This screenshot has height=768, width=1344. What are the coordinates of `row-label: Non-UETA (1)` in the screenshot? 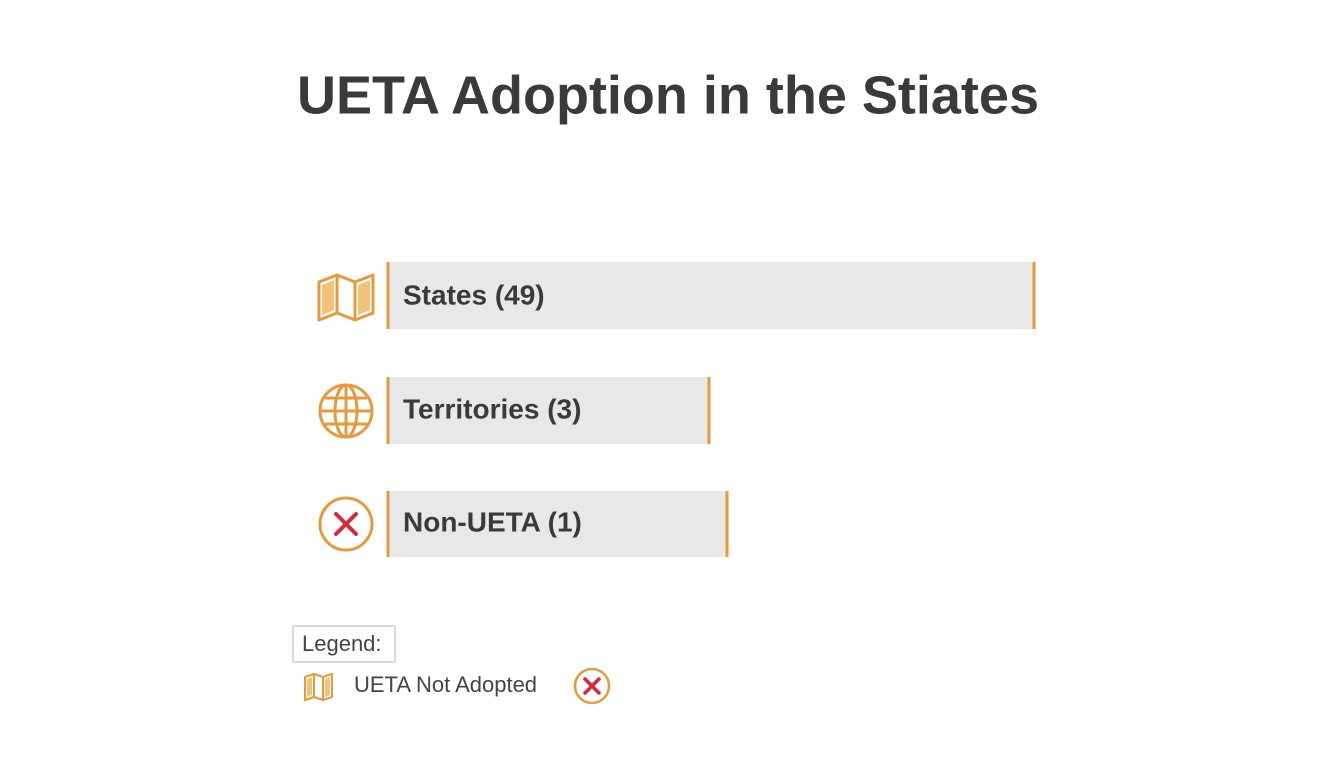 It's located at (492, 521).